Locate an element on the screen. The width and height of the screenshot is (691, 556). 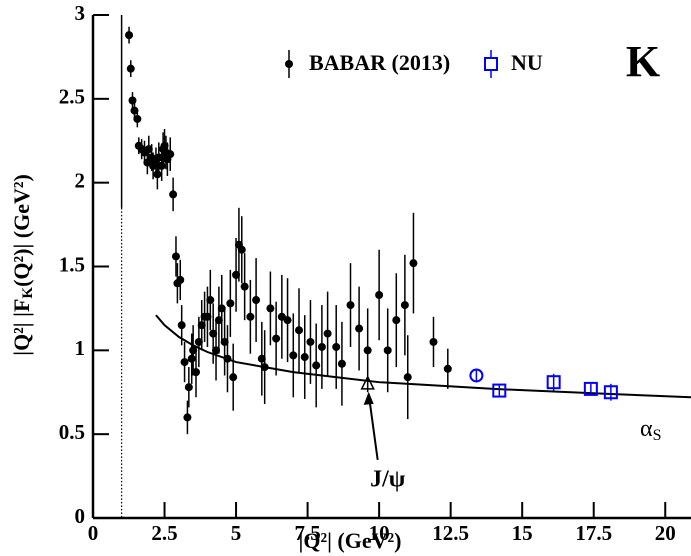
y-tick-label: 1 is located at coordinates (80, 348).